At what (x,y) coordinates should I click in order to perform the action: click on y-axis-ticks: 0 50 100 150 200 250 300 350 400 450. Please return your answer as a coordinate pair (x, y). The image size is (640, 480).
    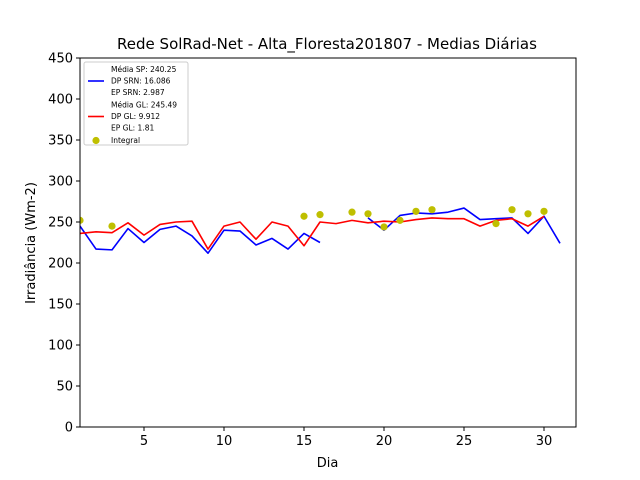
    Looking at the image, I should click on (64, 244).